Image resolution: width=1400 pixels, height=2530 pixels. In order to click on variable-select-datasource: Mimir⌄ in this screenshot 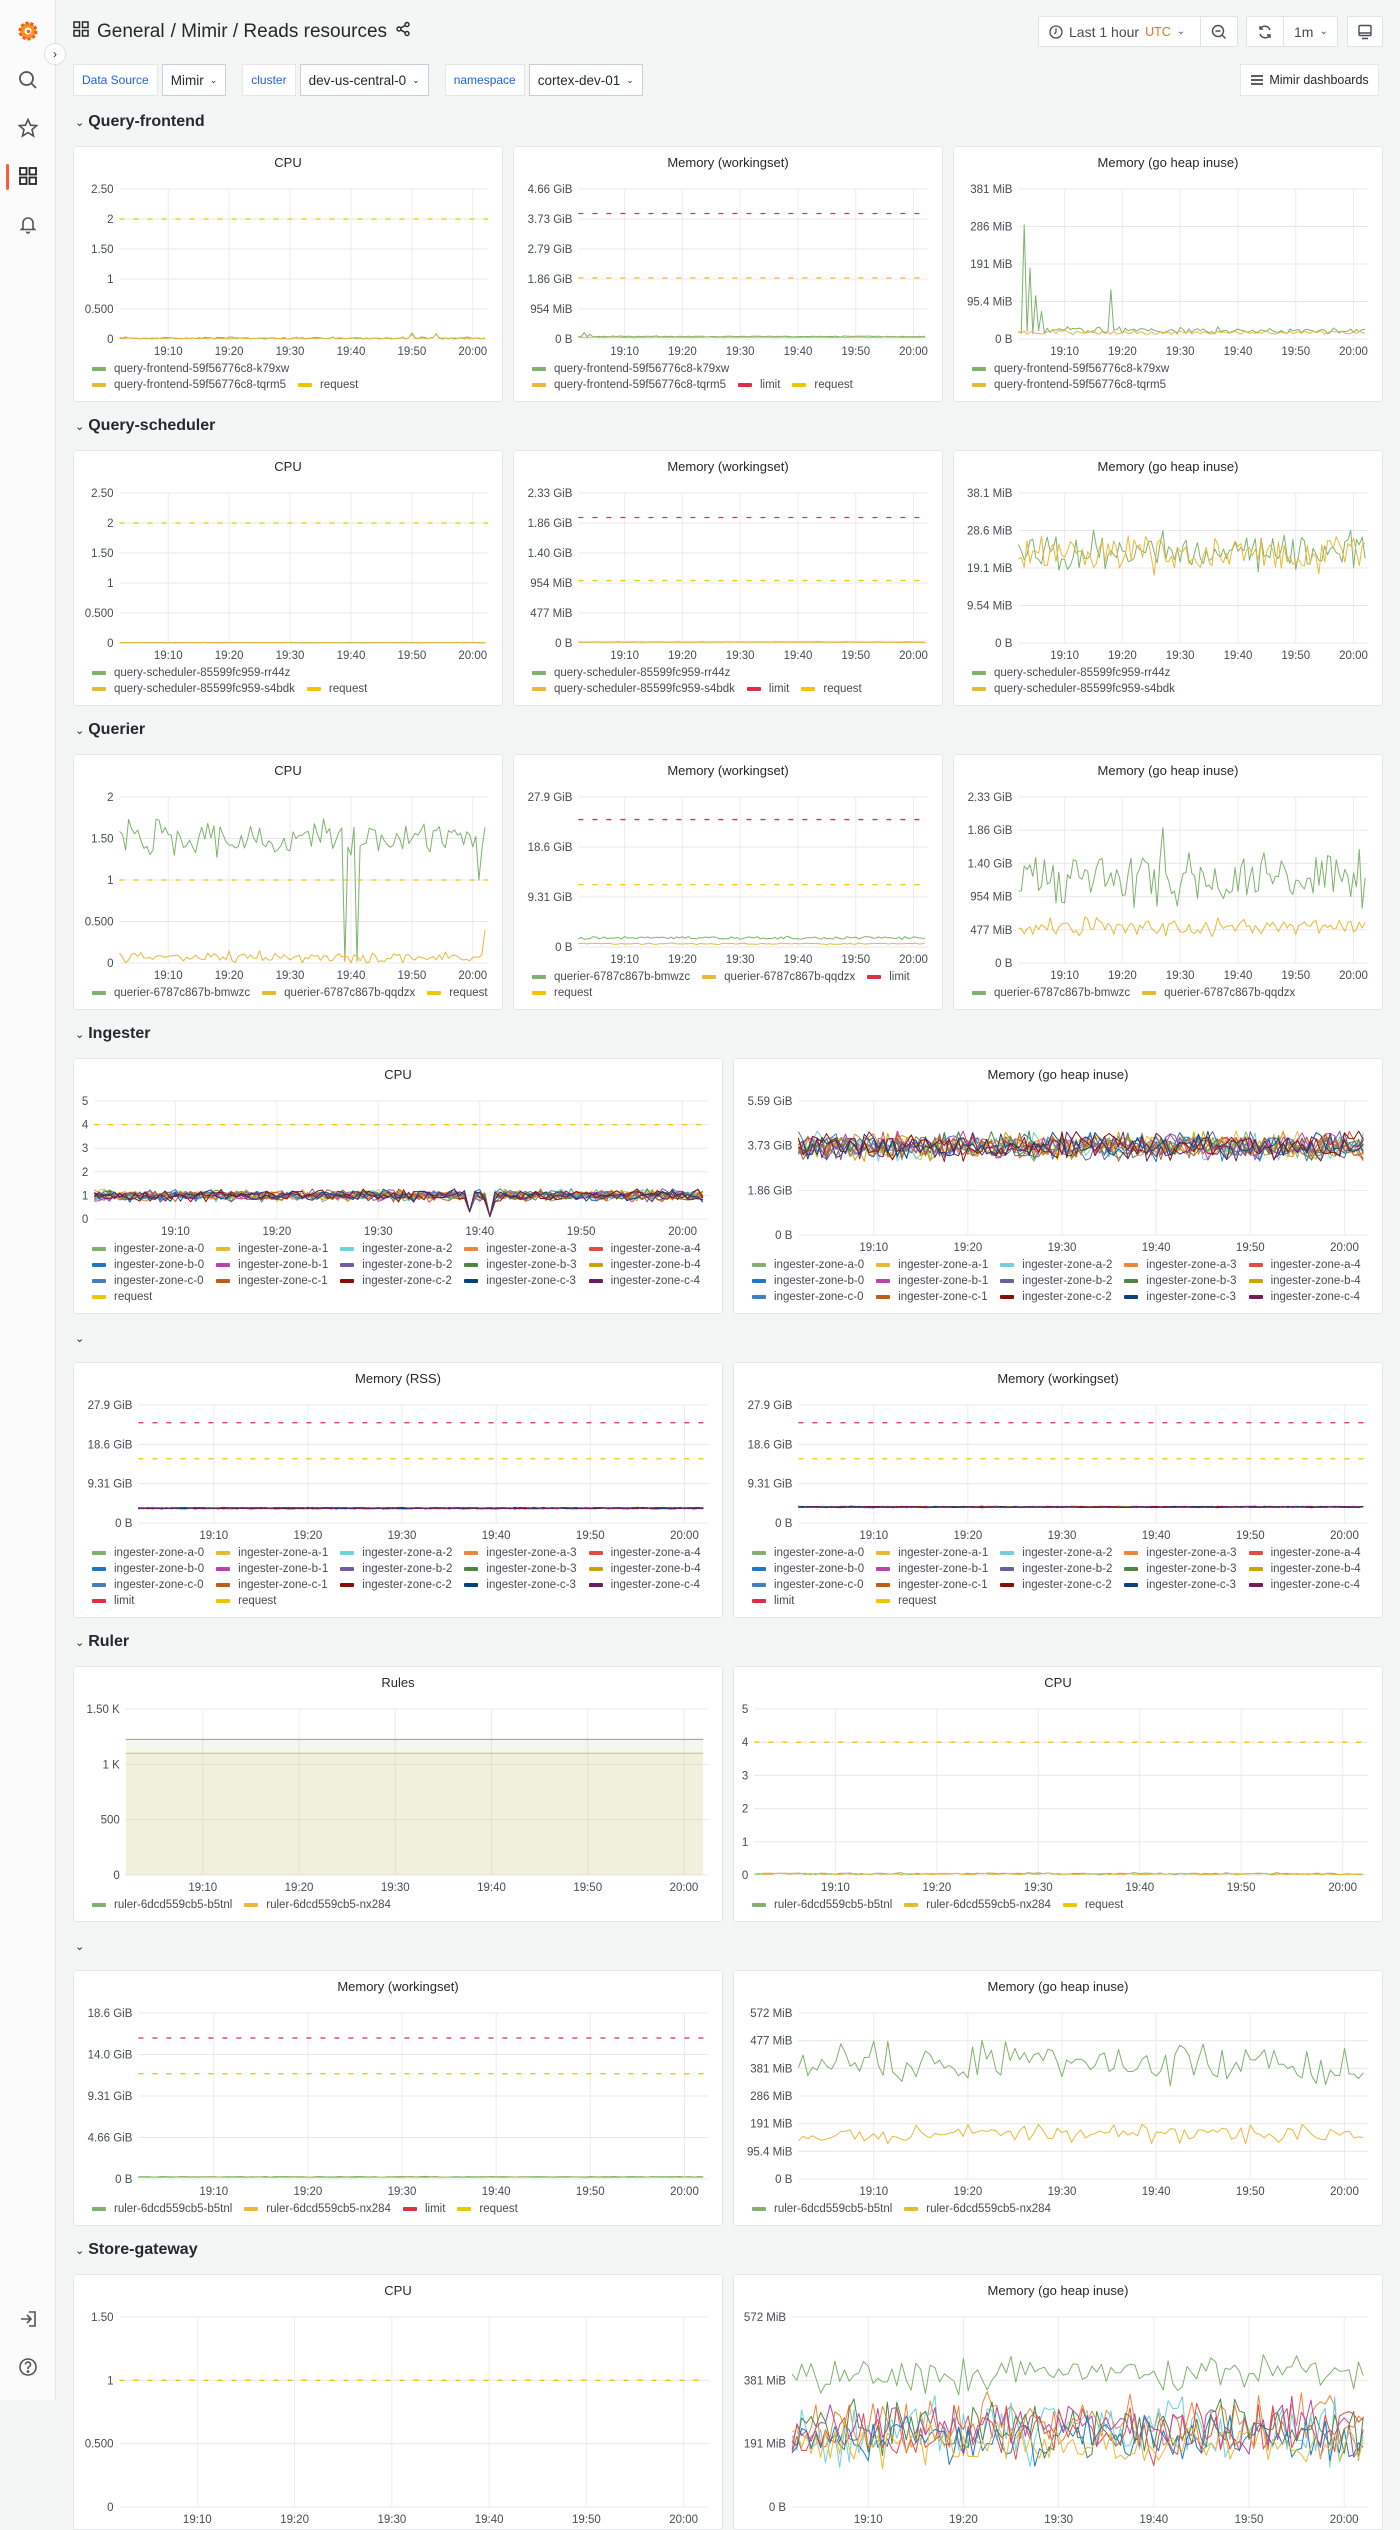, I will do `click(194, 80)`.